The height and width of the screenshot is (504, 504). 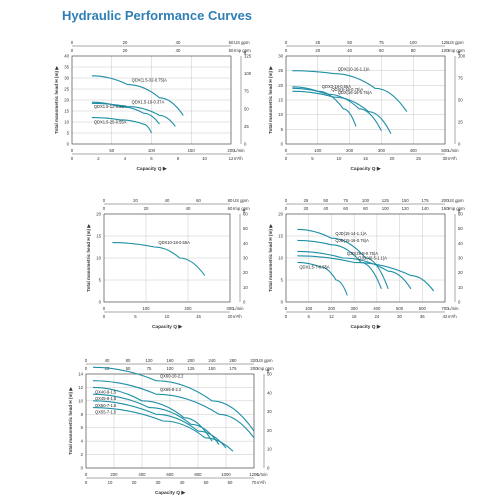 What do you see at coordinates (80, 374) in the screenshot?
I see `y-tick-label-left: 14` at bounding box center [80, 374].